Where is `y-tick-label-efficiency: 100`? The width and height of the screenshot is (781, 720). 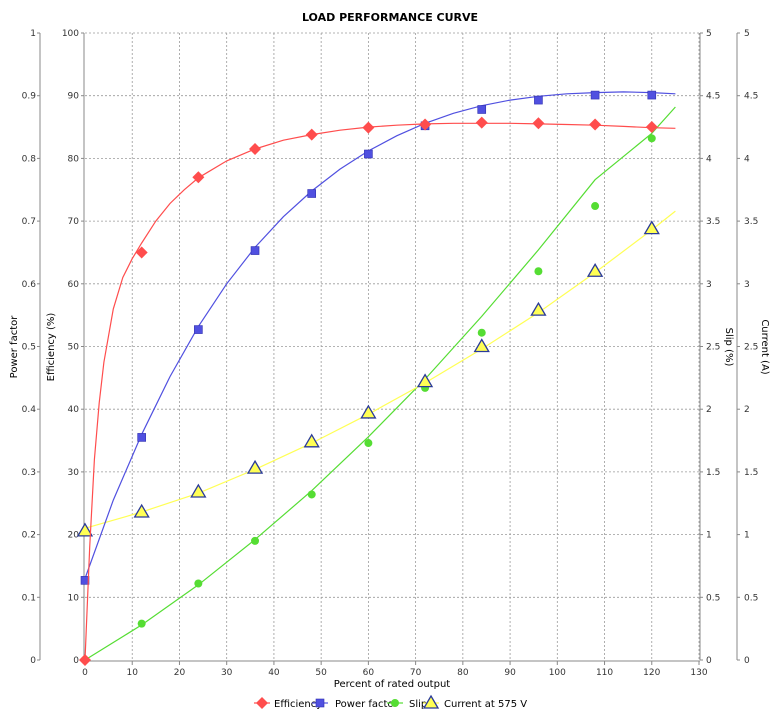
y-tick-label-efficiency: 100 is located at coordinates (70, 34).